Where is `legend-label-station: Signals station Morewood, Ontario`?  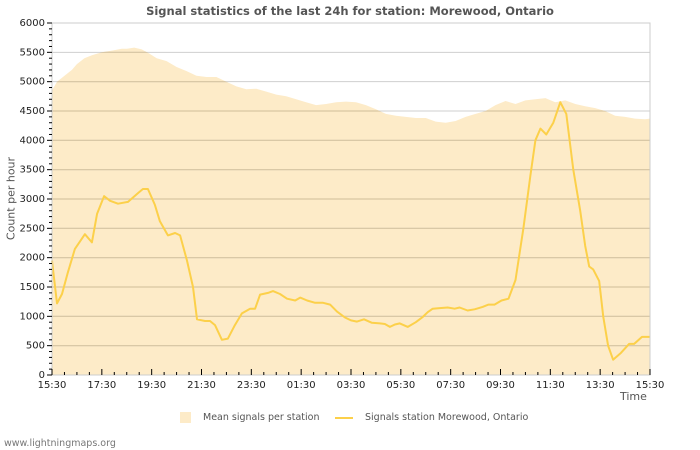 legend-label-station: Signals station Morewood, Ontario is located at coordinates (447, 417).